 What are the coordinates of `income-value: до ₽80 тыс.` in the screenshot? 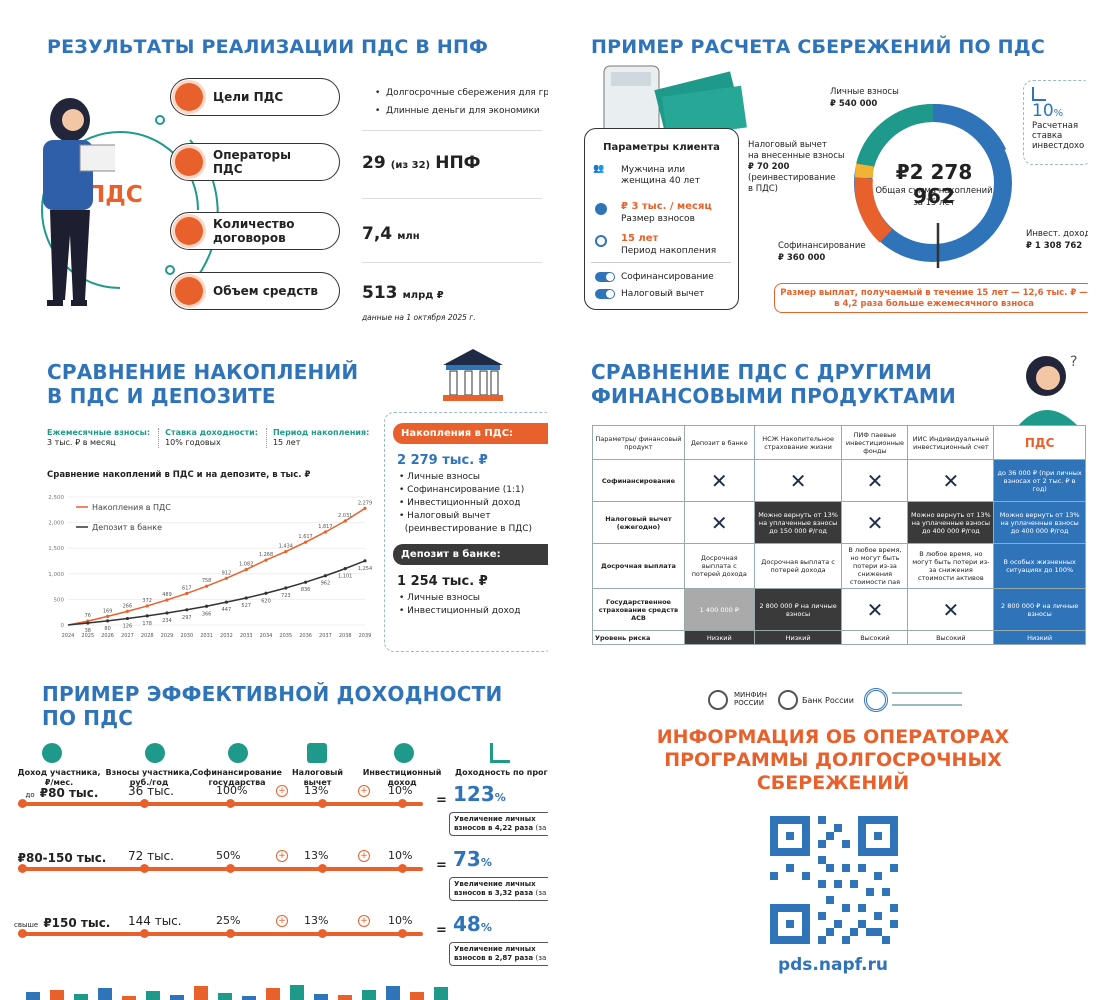 It's located at (62, 793).